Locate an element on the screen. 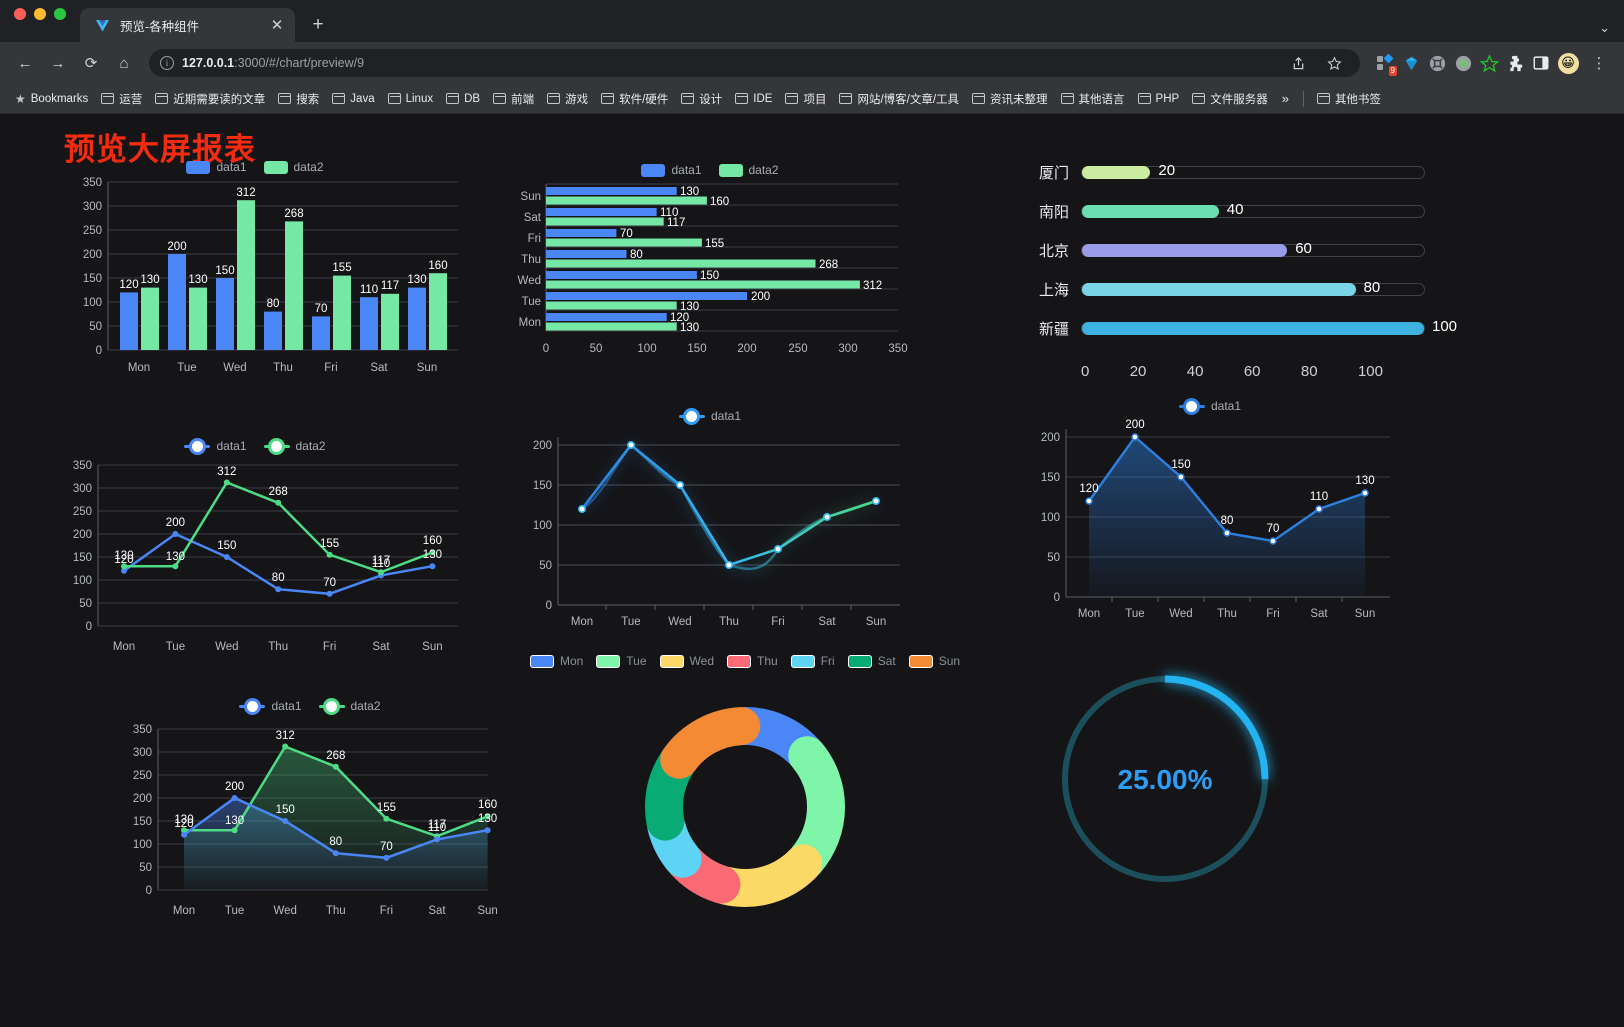 The width and height of the screenshot is (1624, 1027). minimize-window-button is located at coordinates (40, 14).